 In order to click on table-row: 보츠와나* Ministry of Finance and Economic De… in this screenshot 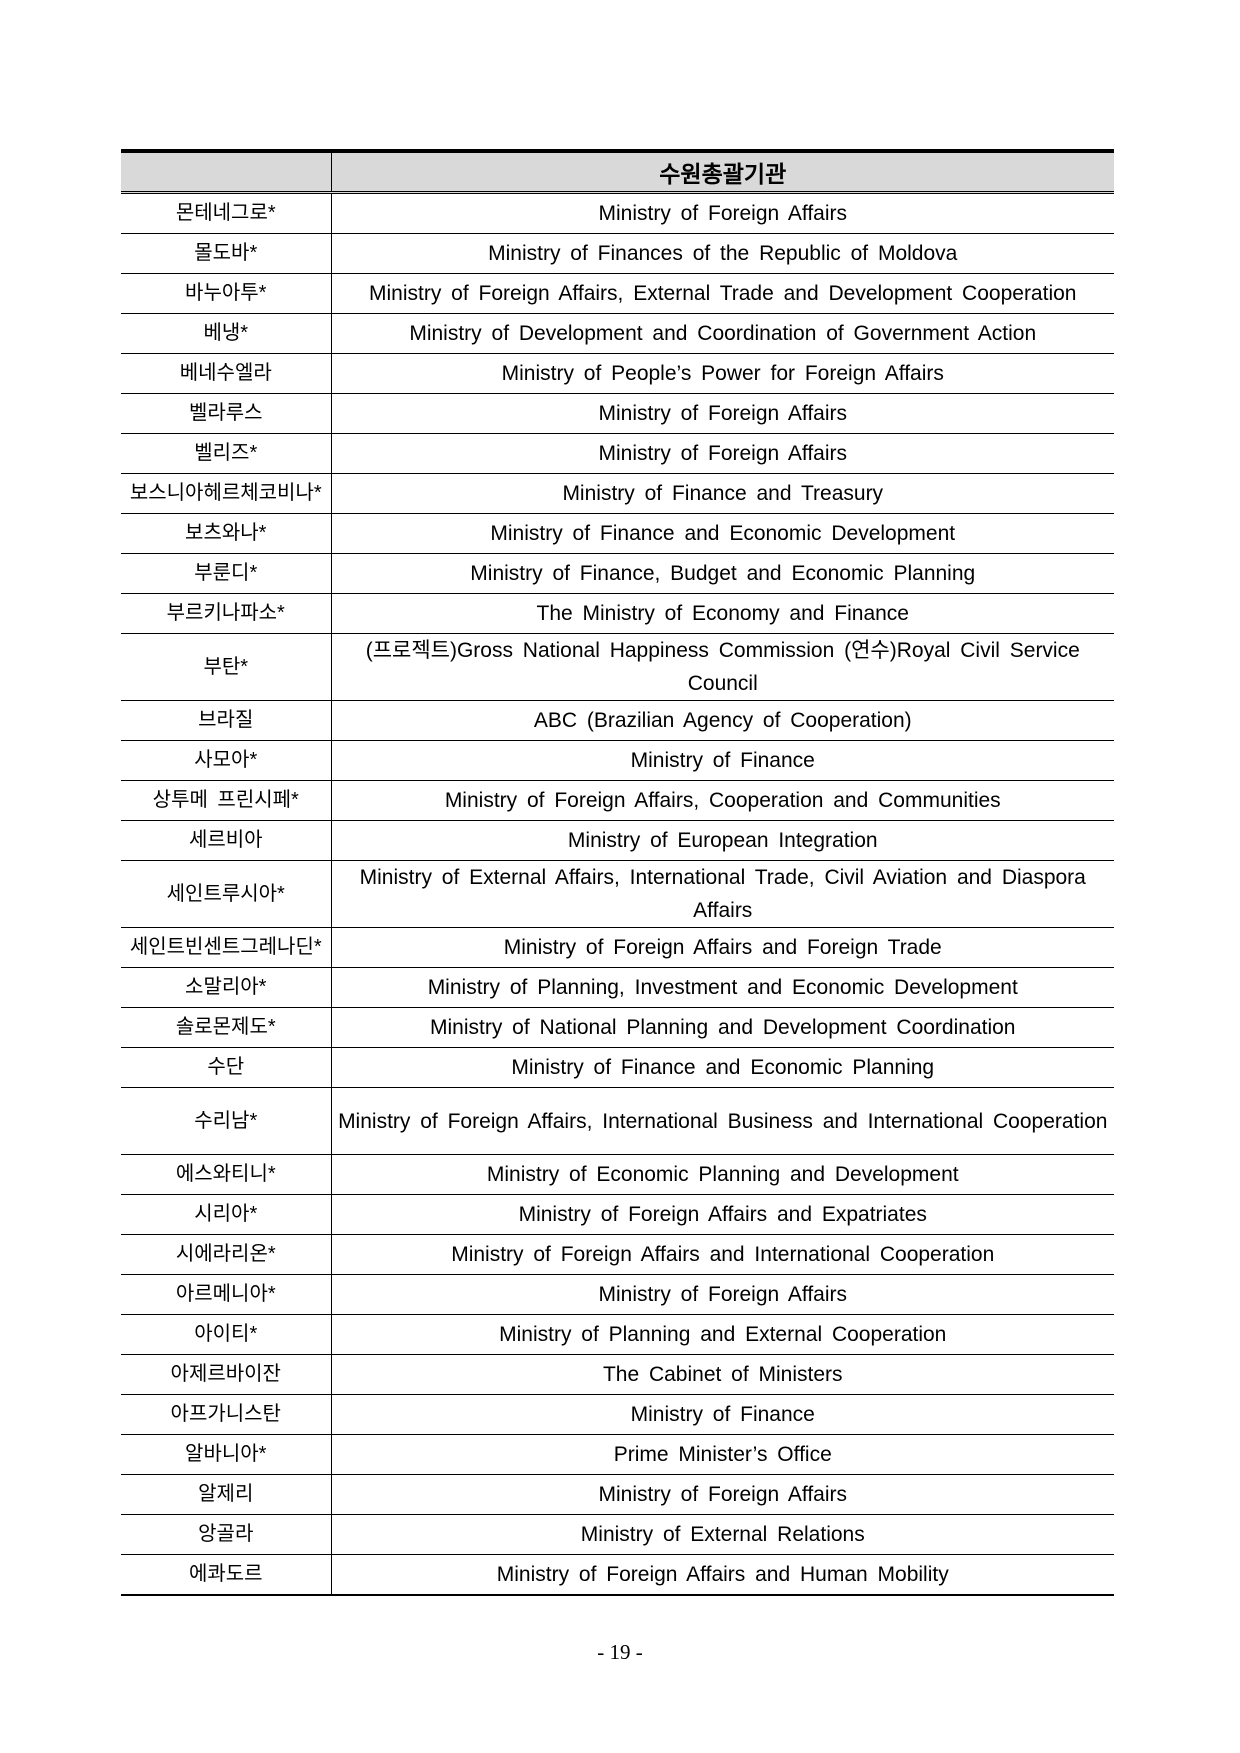, I will do `click(617, 533)`.